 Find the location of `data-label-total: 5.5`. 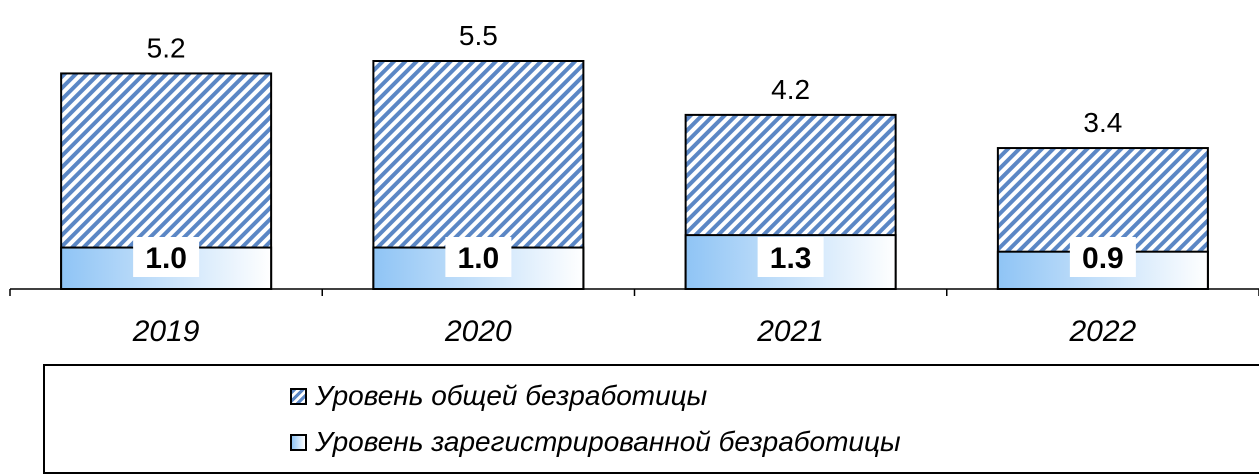

data-label-total: 5.5 is located at coordinates (478, 35).